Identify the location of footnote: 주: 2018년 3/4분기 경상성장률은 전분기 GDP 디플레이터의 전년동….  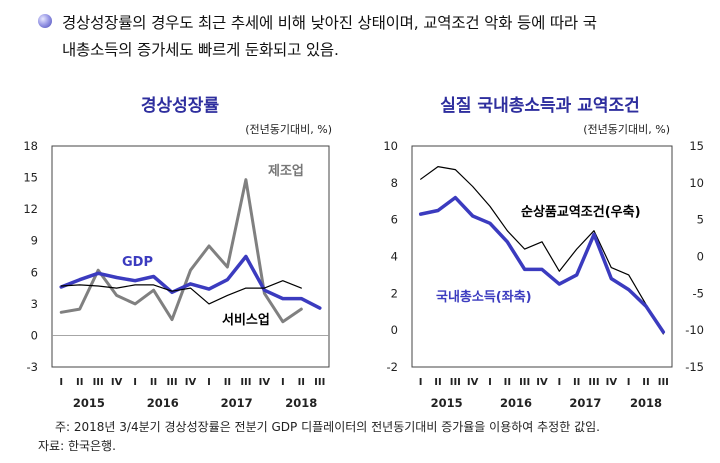
(327, 427).